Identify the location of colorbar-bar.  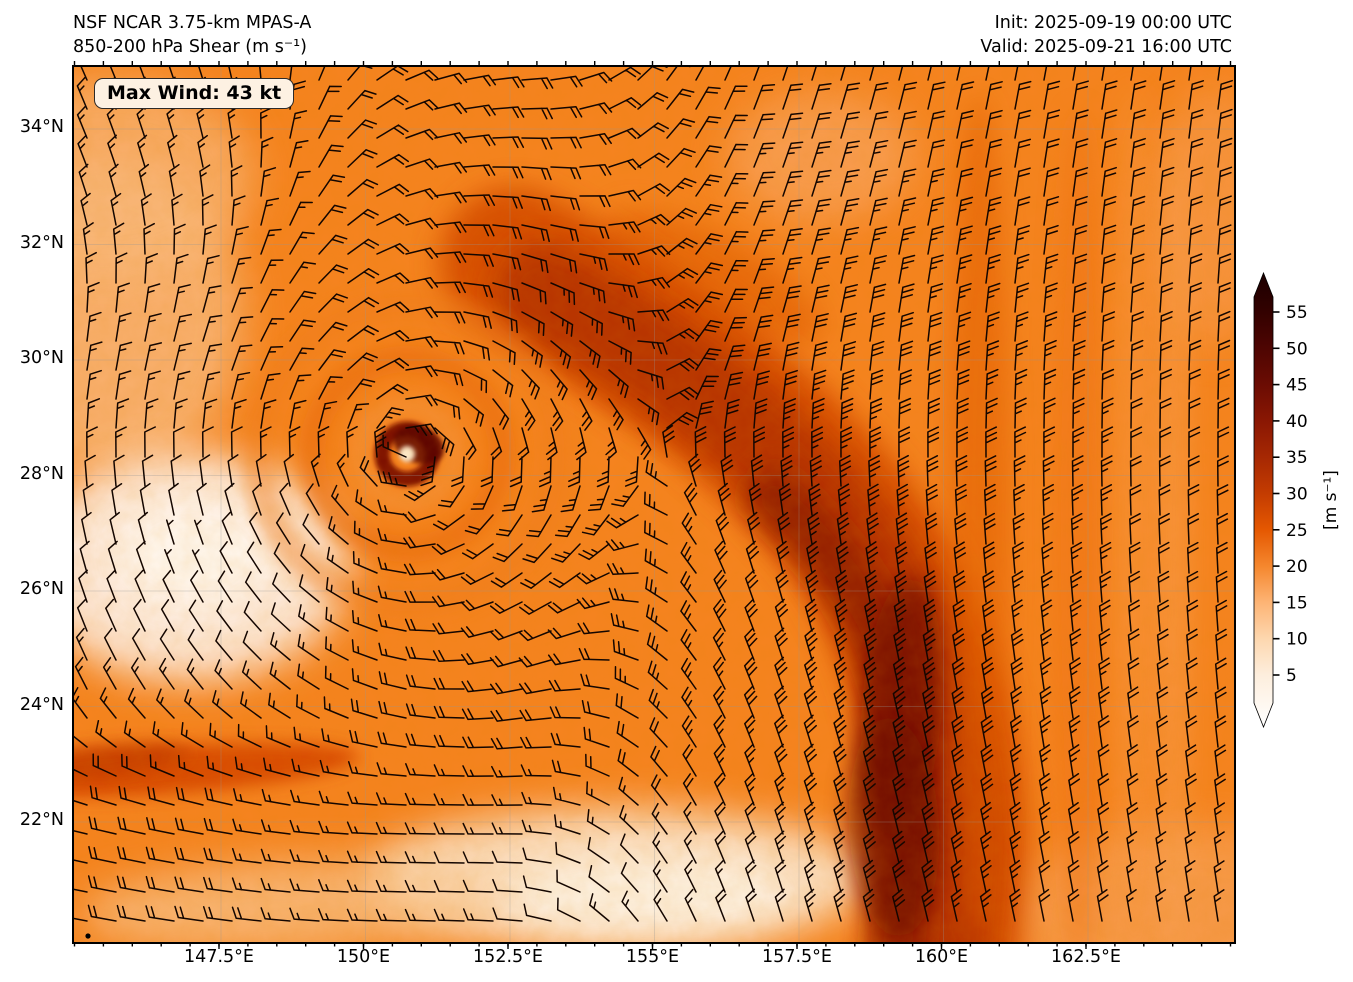
(1263, 500).